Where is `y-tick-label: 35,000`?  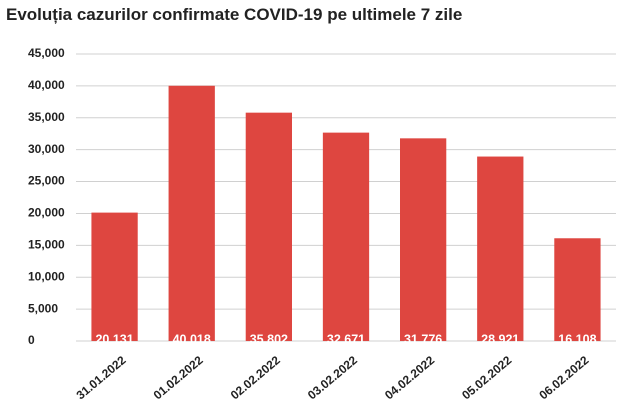
y-tick-label: 35,000 is located at coordinates (46, 117).